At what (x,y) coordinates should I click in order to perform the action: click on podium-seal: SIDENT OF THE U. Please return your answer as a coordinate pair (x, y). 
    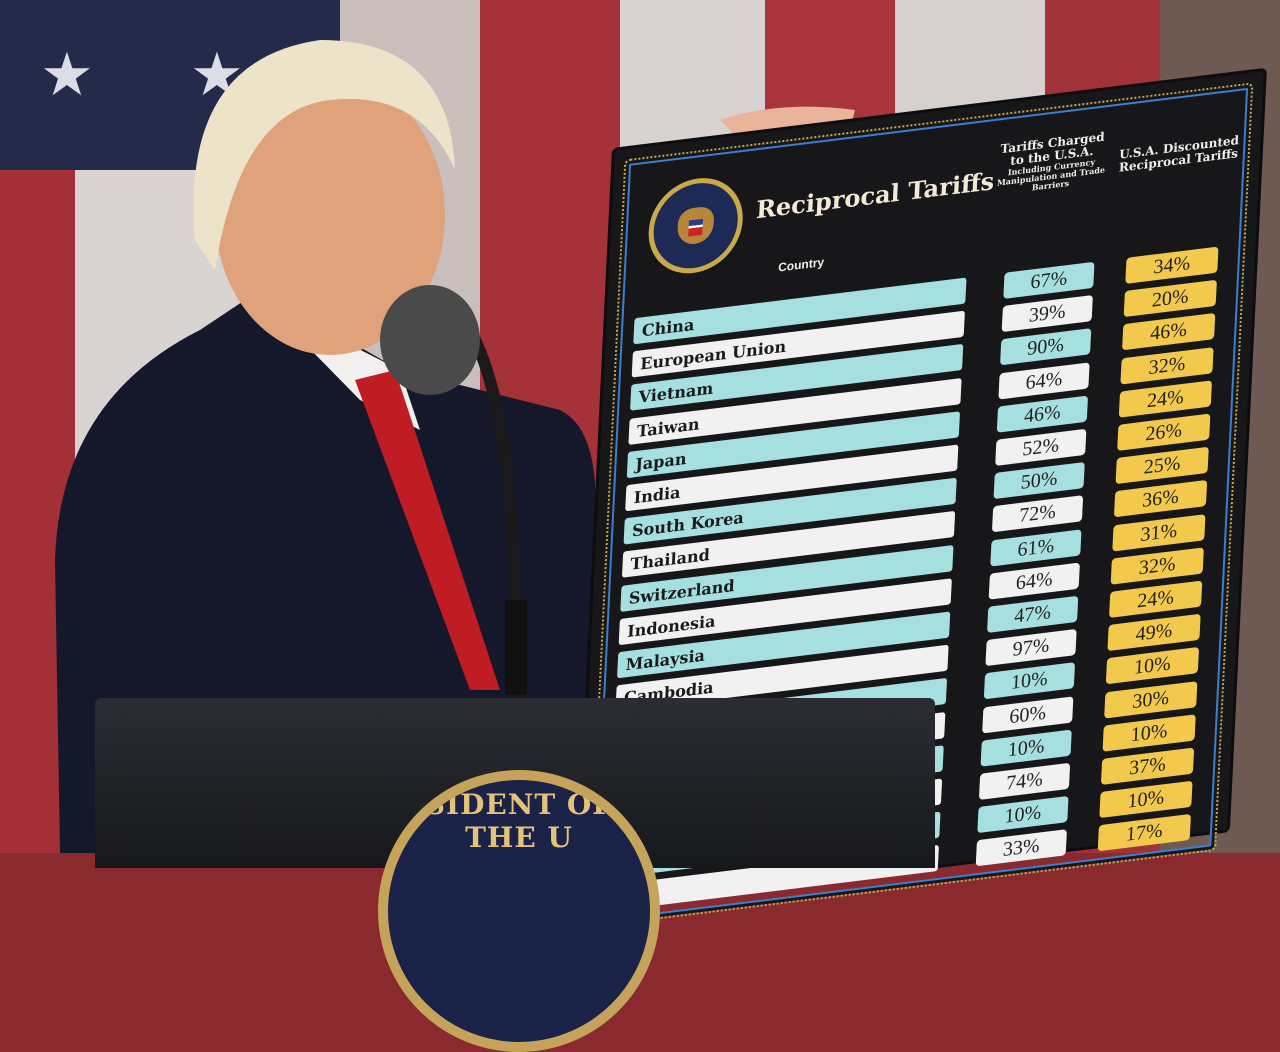
    Looking at the image, I should click on (519, 911).